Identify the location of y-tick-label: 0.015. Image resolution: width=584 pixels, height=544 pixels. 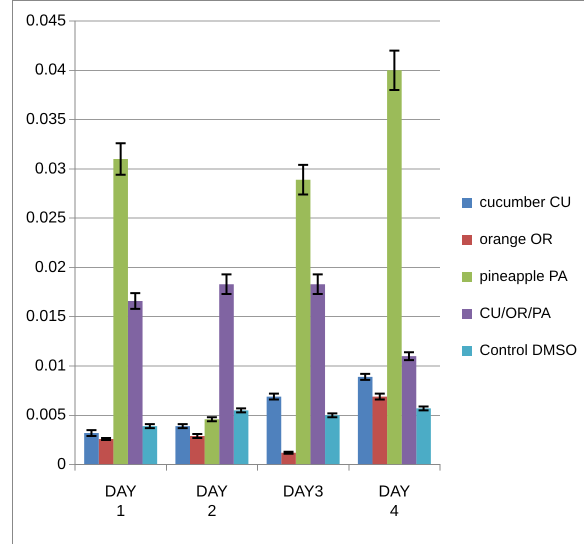
(46, 317).